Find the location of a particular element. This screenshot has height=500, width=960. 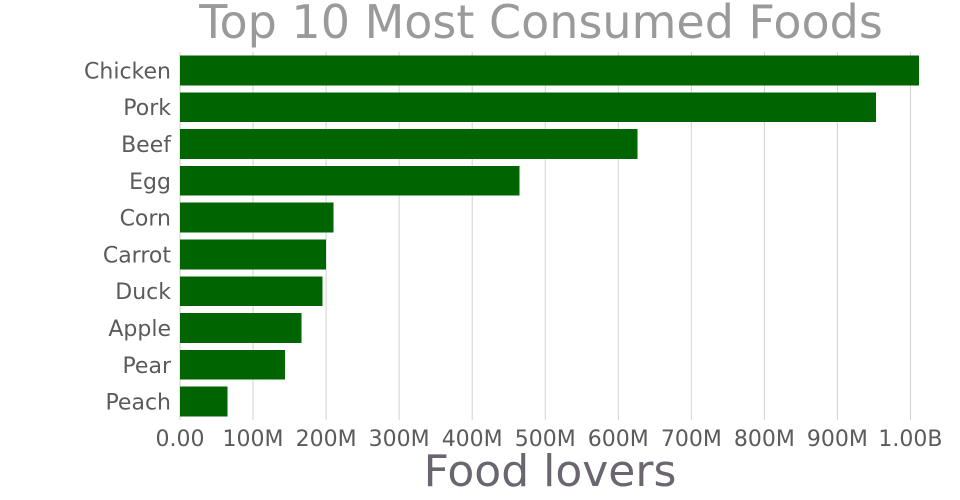

x-axis-title: Food lovers is located at coordinates (550, 471).